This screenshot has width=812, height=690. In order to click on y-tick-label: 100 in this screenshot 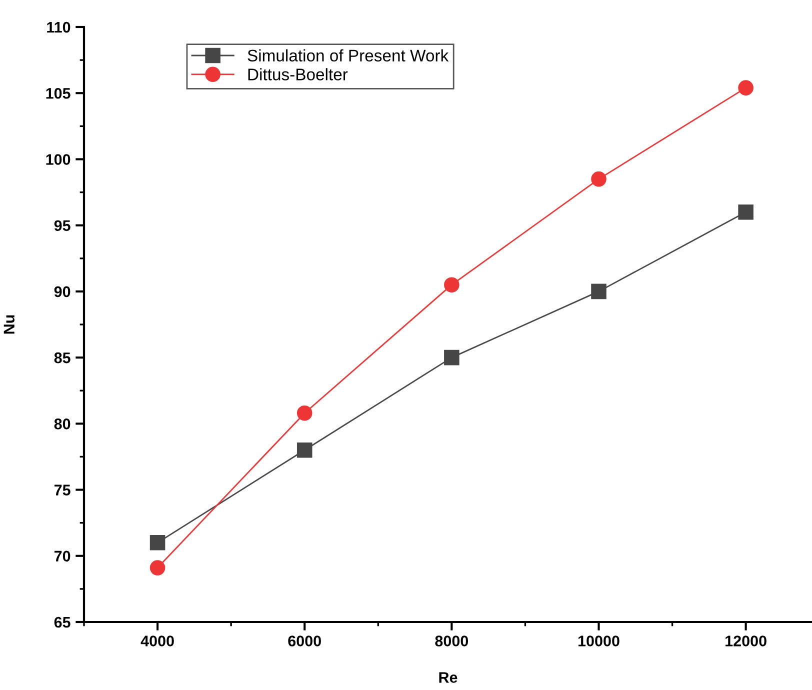, I will do `click(58, 159)`.